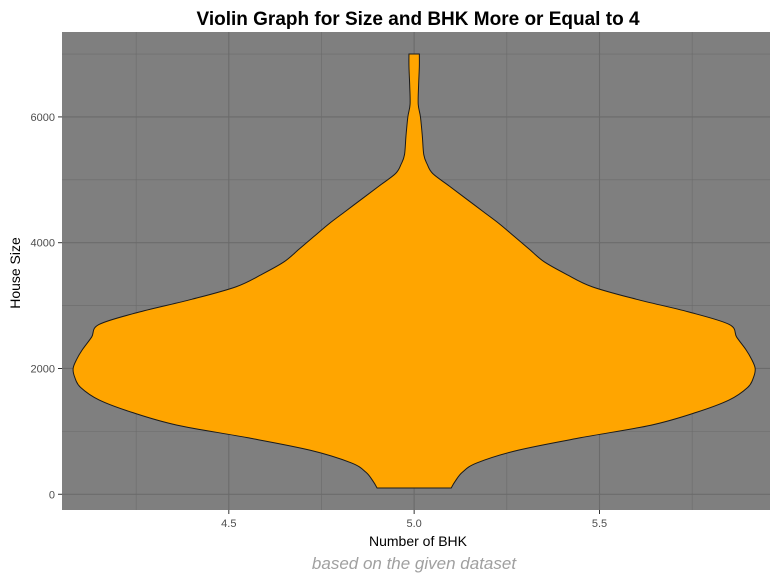  What do you see at coordinates (43, 118) in the screenshot?
I see `y-tick-label: 6000` at bounding box center [43, 118].